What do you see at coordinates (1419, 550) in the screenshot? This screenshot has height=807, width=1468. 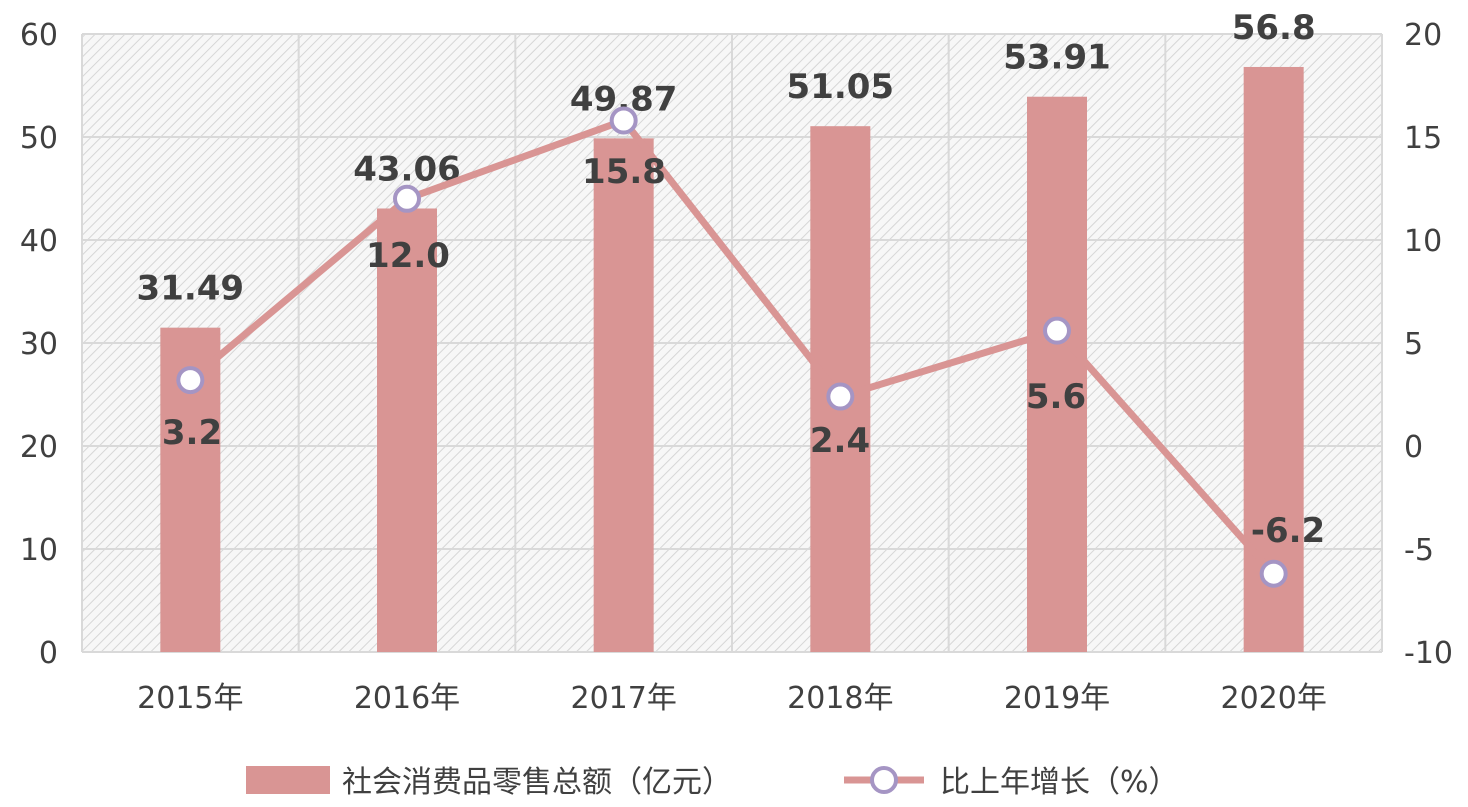 I see `right-axis-tick-label: -5` at bounding box center [1419, 550].